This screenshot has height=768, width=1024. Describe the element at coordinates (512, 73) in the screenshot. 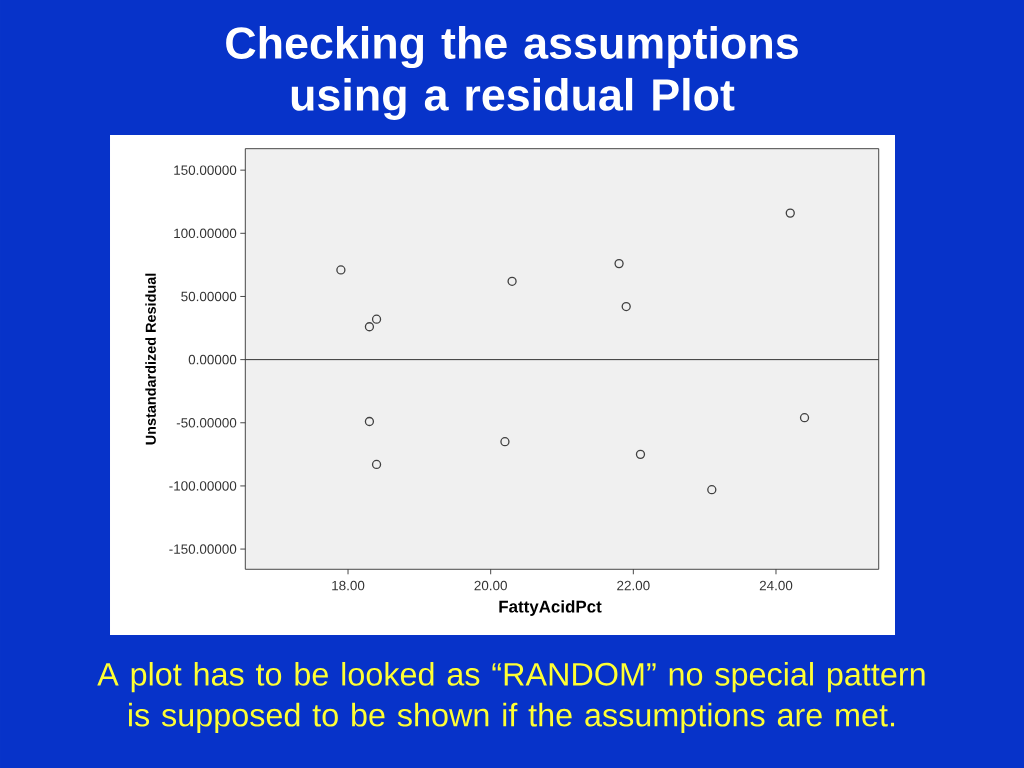

I see `chart-title: Checking the assumptions using a residual Plot` at that location.